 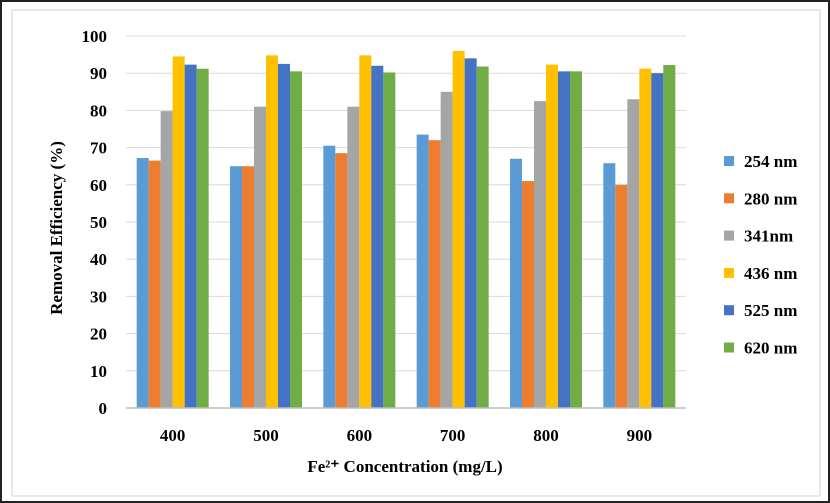 What do you see at coordinates (95, 36) in the screenshot?
I see `y-tick-label: 100` at bounding box center [95, 36].